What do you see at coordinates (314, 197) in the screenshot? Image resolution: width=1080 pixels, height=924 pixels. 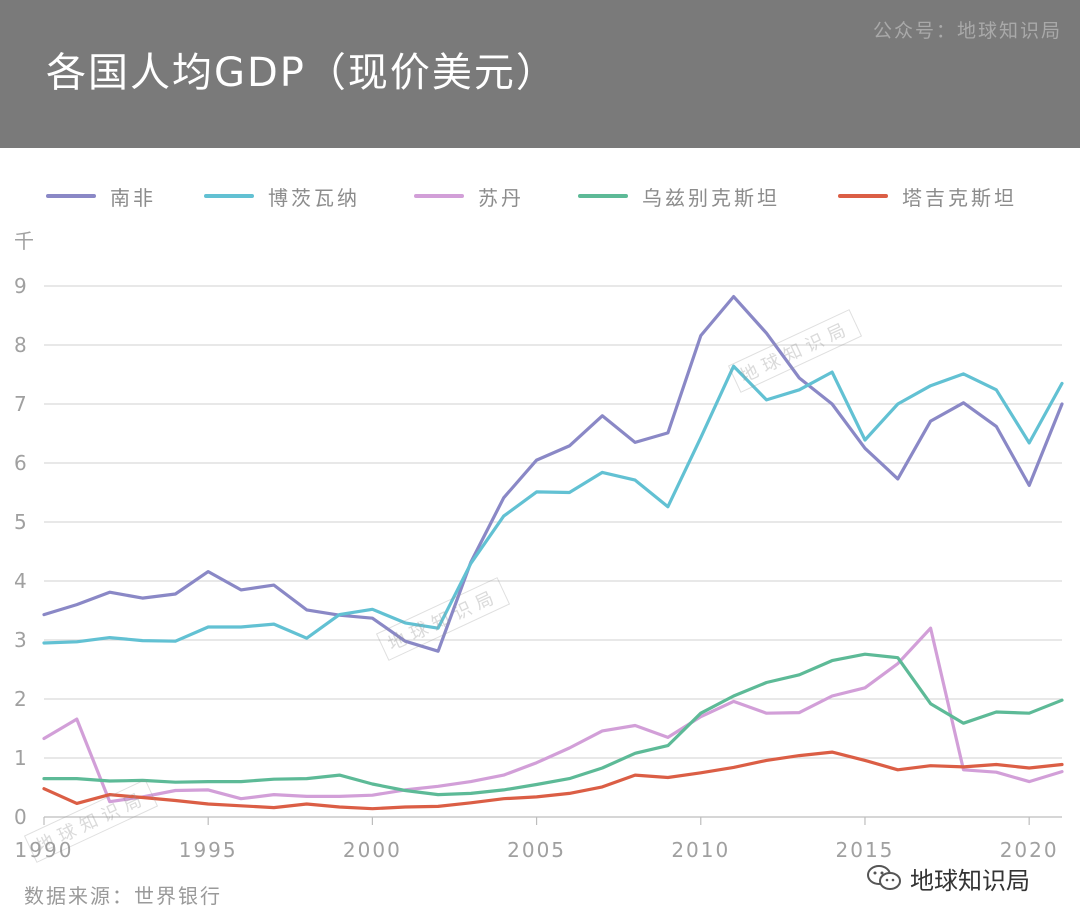 I see `legend-label: 博茨瓦纳` at bounding box center [314, 197].